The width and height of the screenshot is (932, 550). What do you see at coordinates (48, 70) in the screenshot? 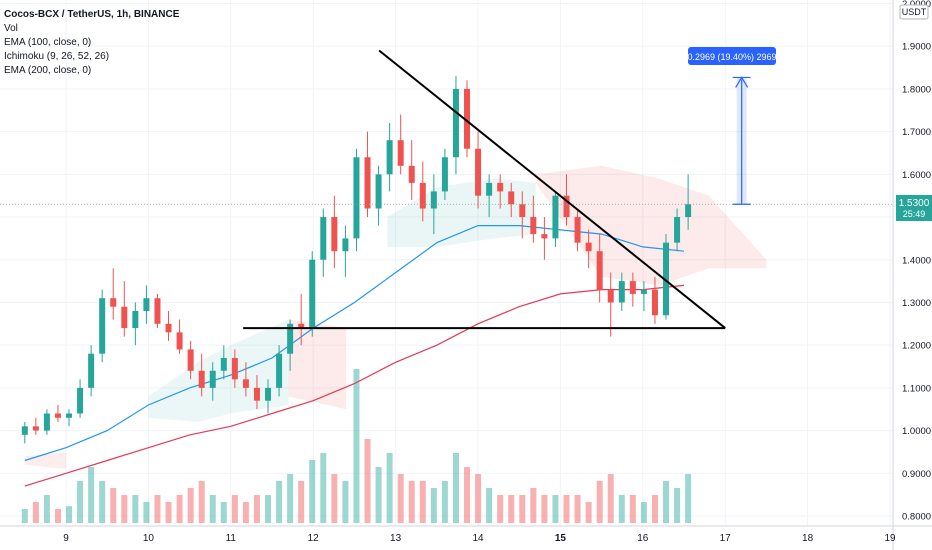
I see `legend-ema200: EMA (200, close, 0)` at bounding box center [48, 70].